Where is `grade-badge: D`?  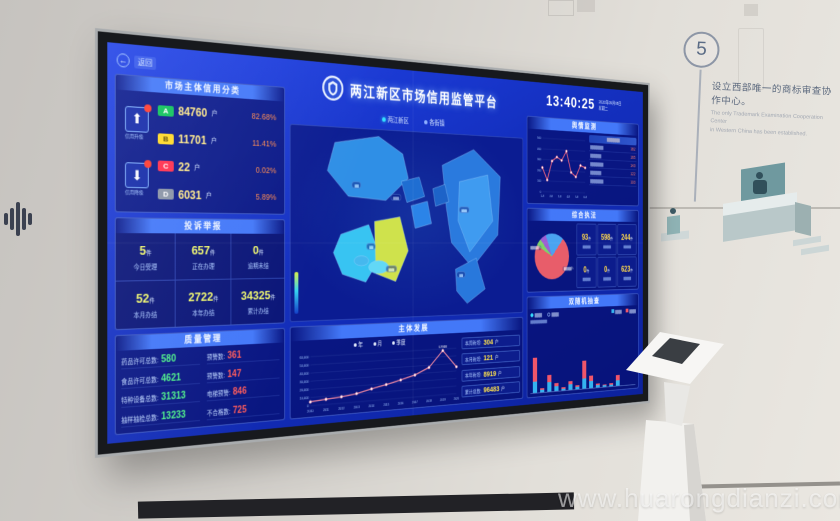 grade-badge: D is located at coordinates (165, 194).